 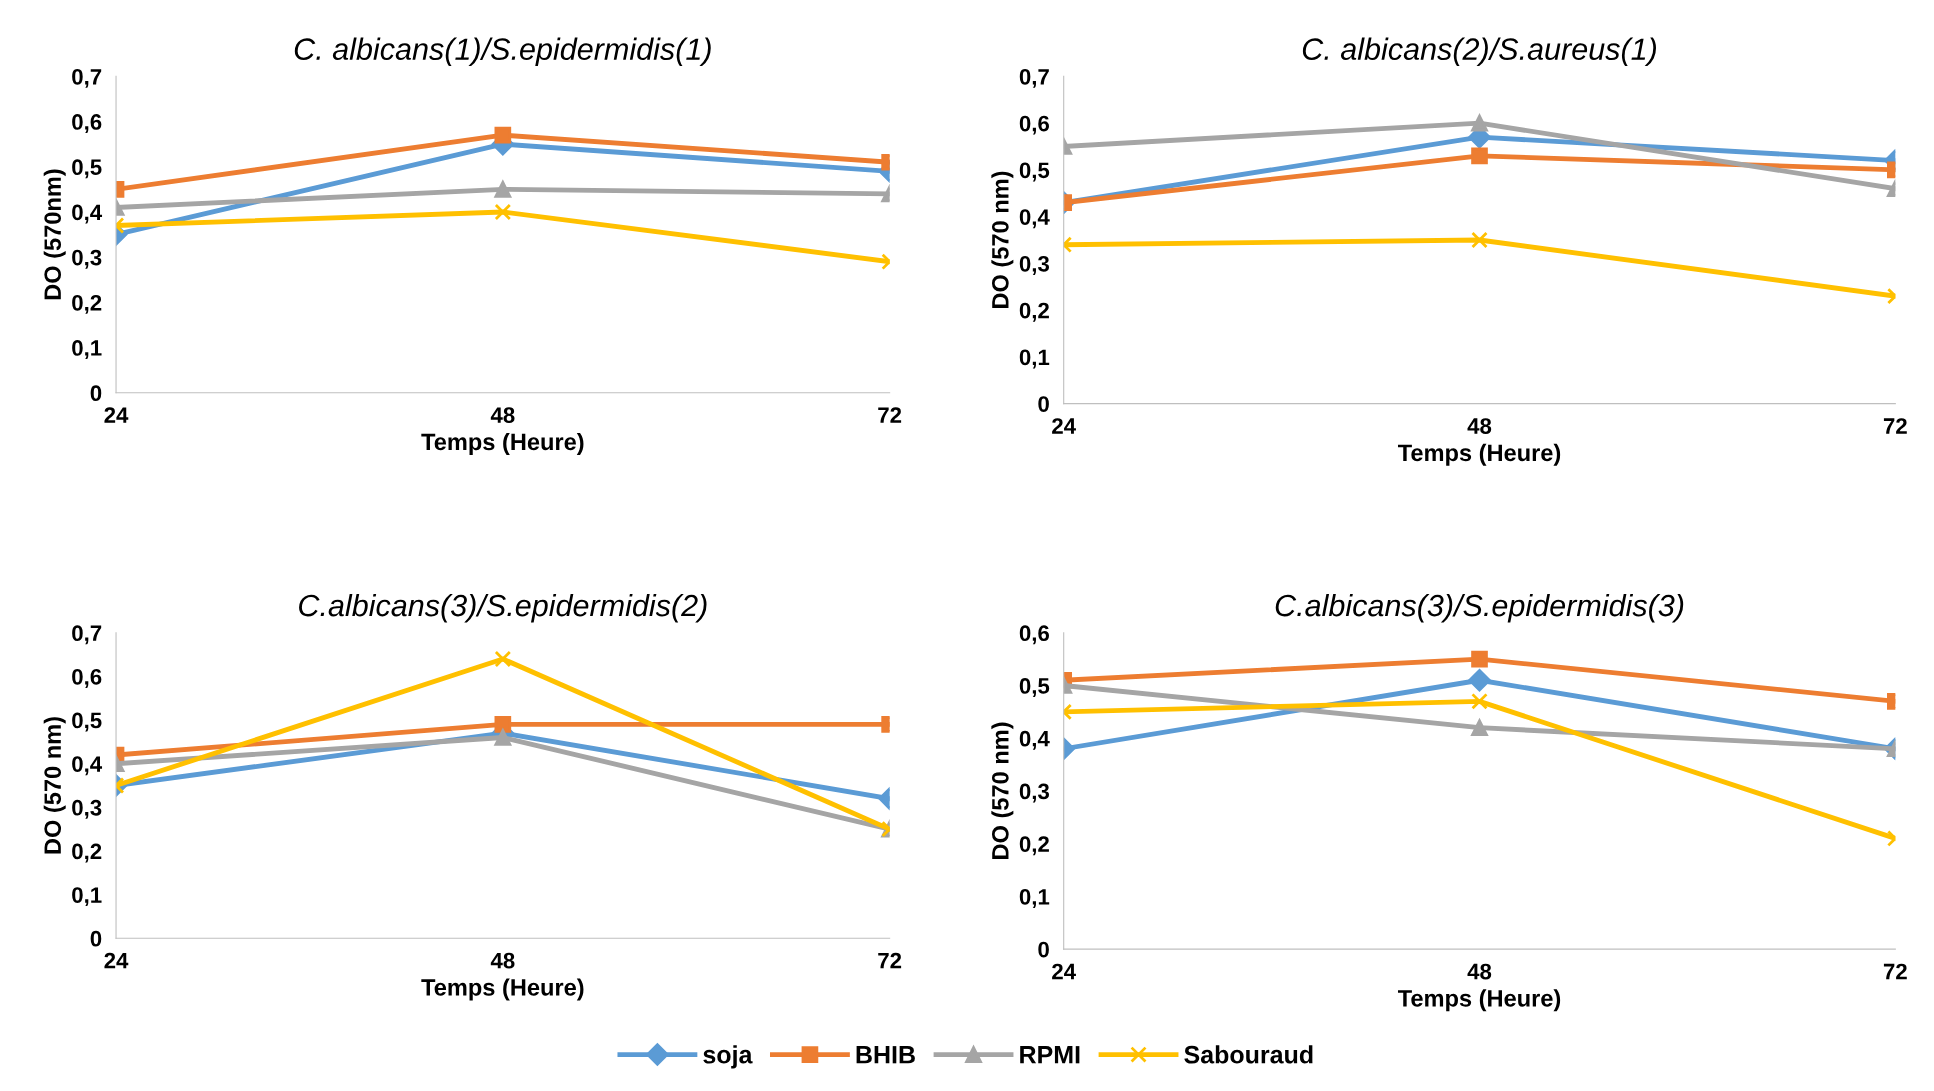 What do you see at coordinates (885, 1055) in the screenshot?
I see `legend-label: BHIB` at bounding box center [885, 1055].